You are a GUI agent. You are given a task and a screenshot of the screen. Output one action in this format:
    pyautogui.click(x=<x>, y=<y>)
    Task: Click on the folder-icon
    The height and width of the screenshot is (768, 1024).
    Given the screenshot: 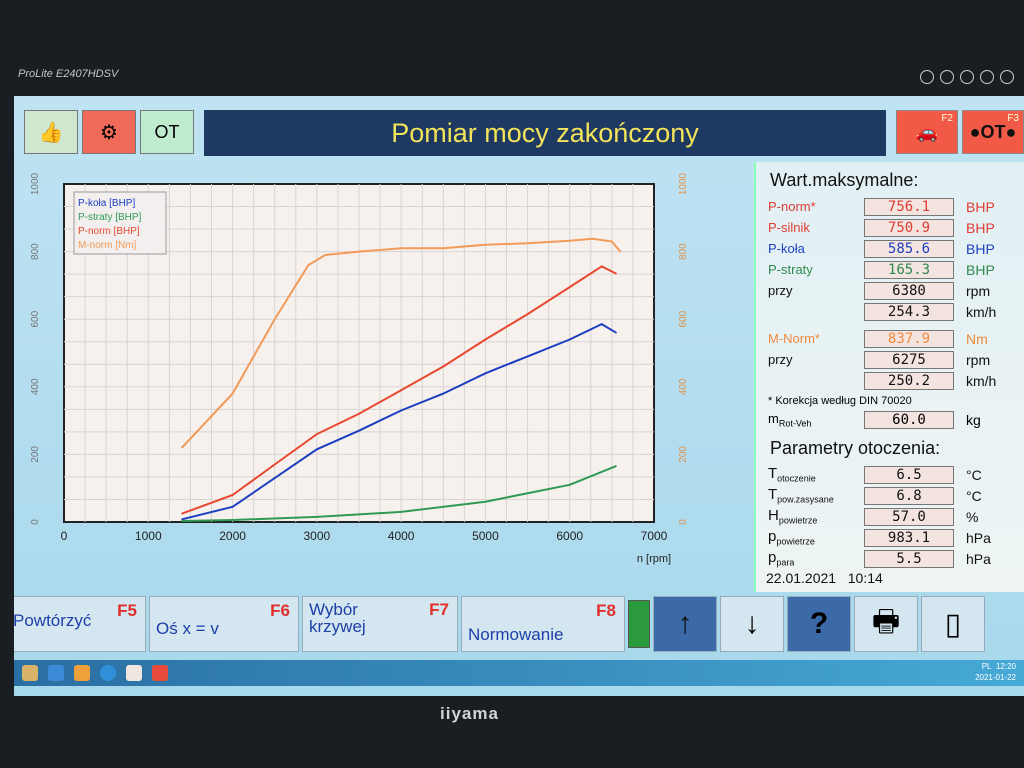 What is the action you would take?
    pyautogui.click(x=30, y=673)
    